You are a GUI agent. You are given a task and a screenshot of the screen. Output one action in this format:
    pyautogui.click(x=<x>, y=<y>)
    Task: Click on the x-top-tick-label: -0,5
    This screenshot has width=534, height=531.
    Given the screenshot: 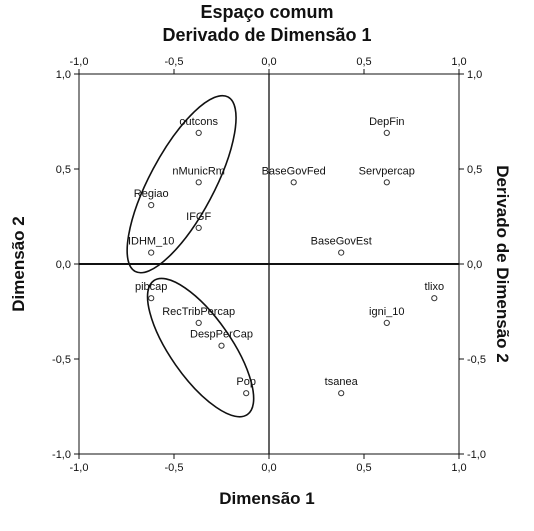 What is the action you would take?
    pyautogui.click(x=174, y=62)
    